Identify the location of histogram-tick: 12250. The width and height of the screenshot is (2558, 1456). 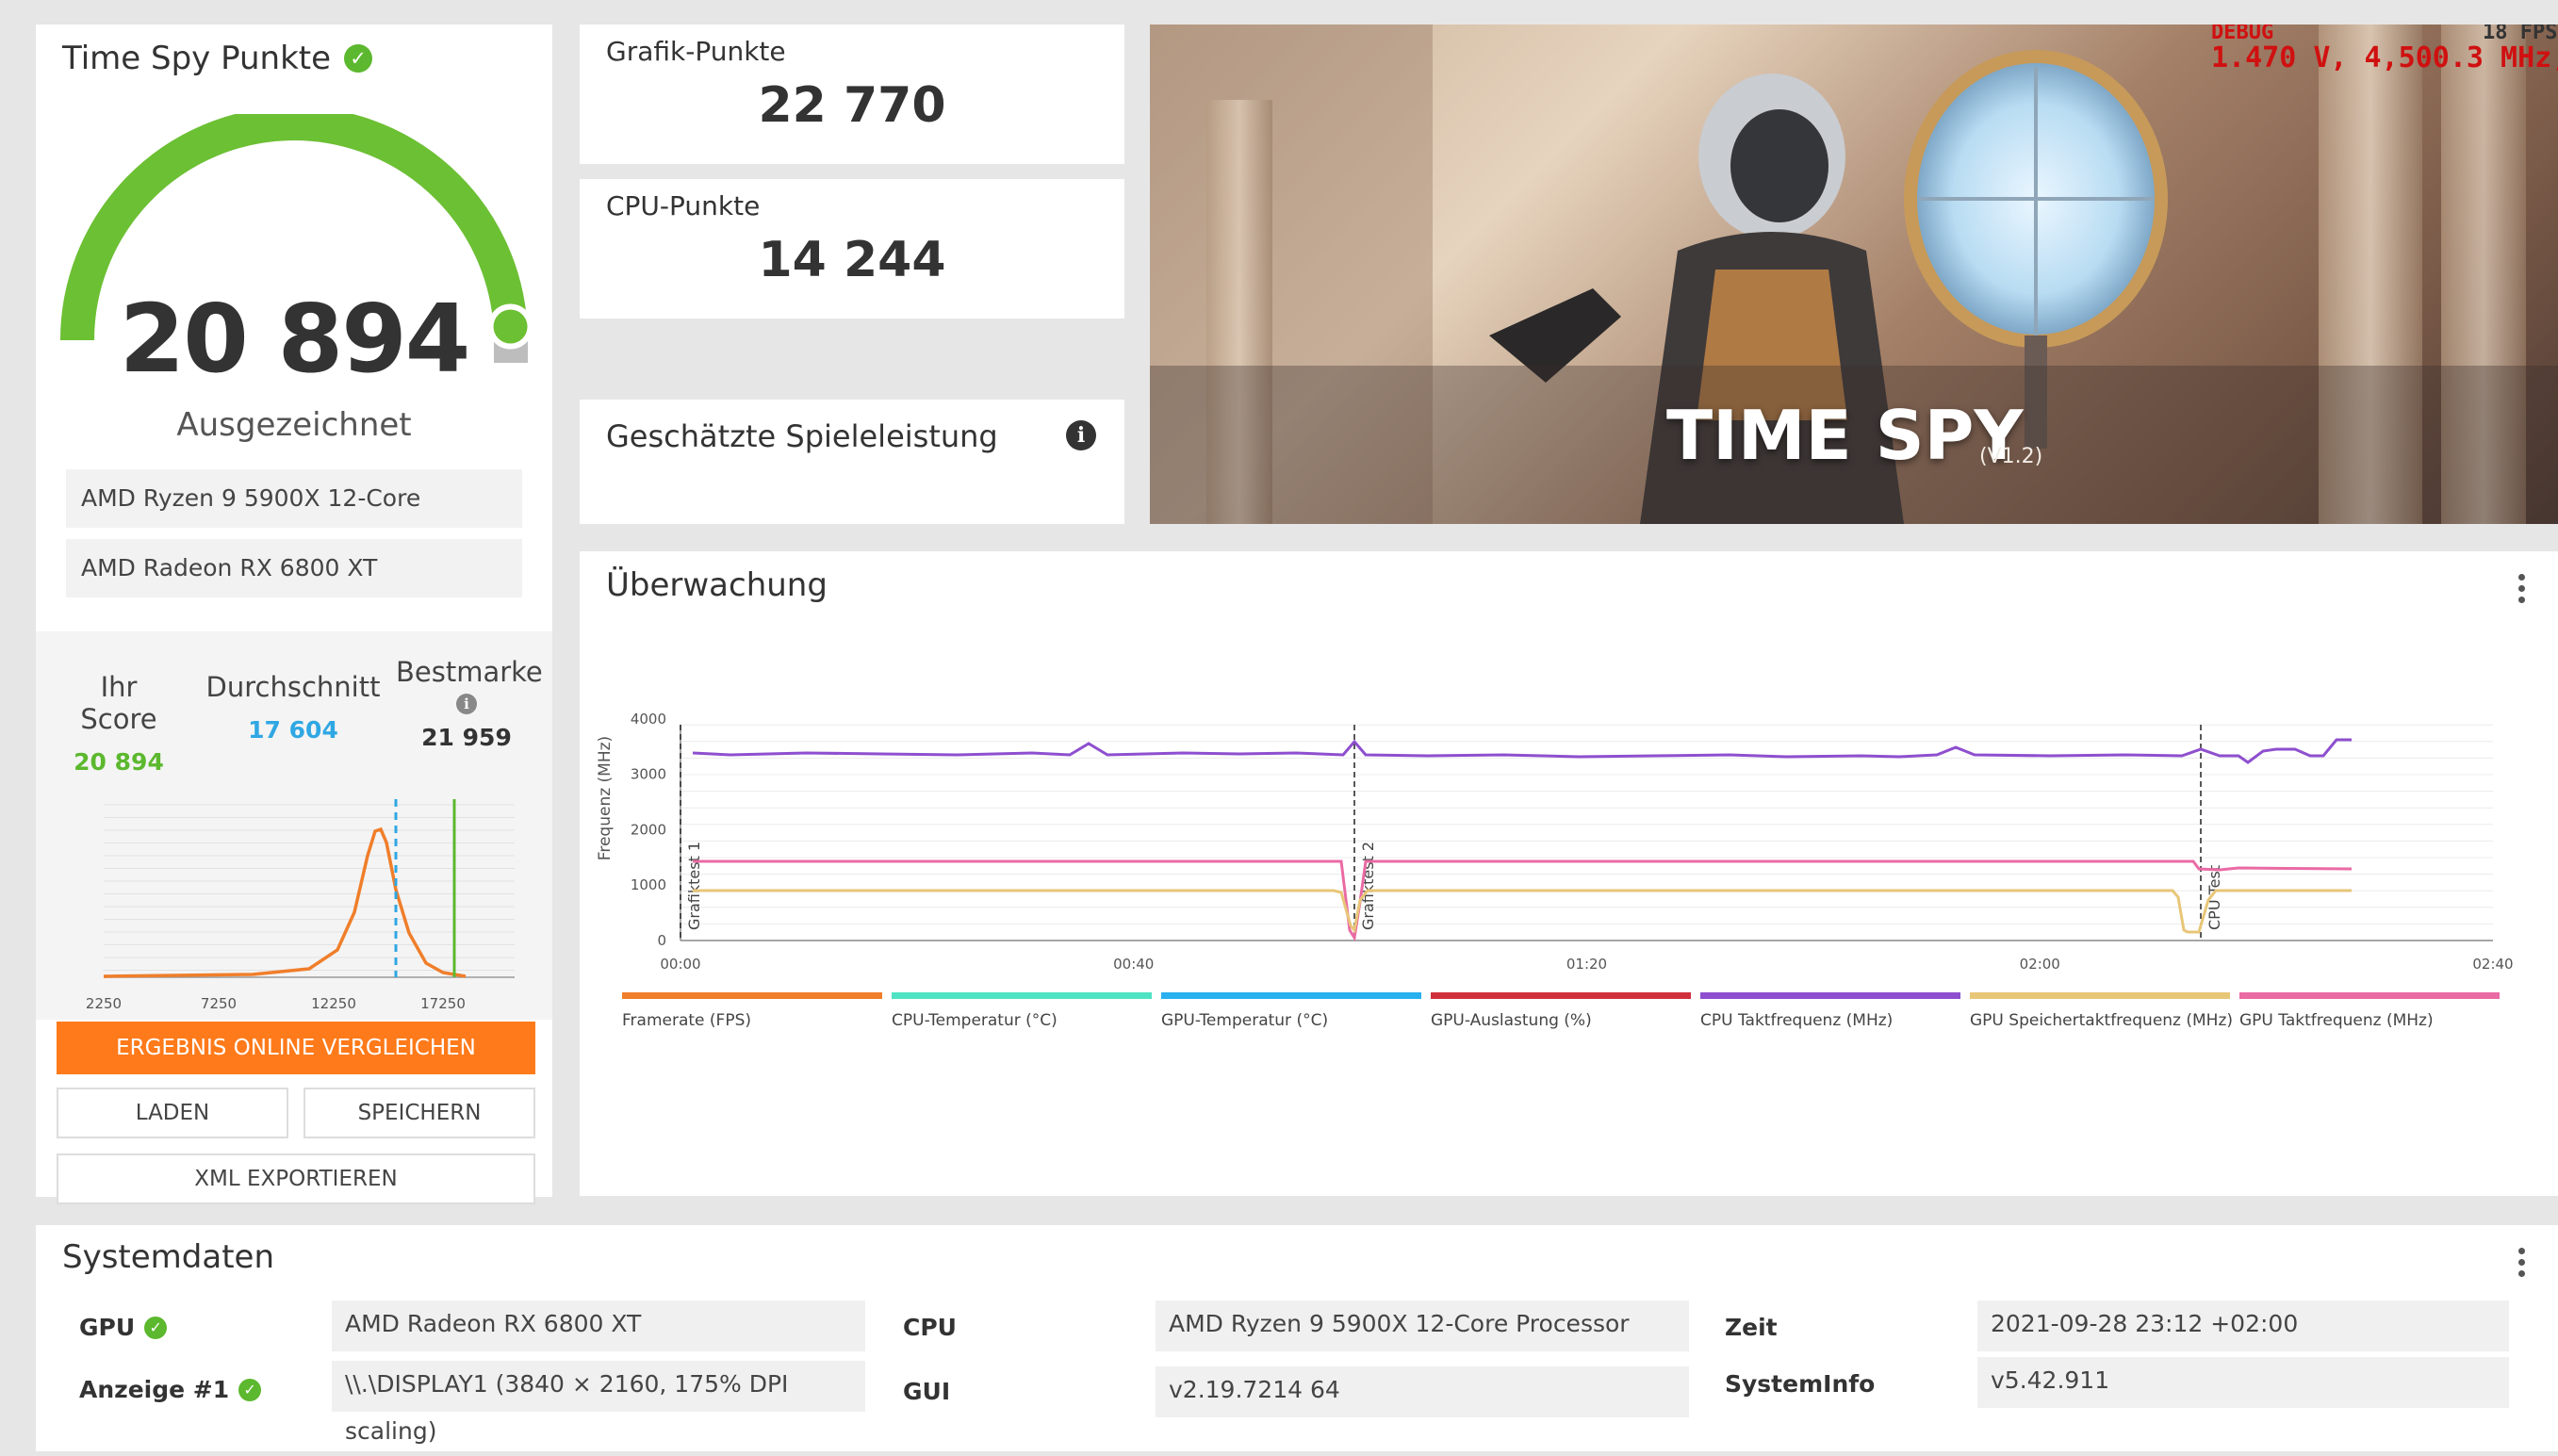
(333, 1004).